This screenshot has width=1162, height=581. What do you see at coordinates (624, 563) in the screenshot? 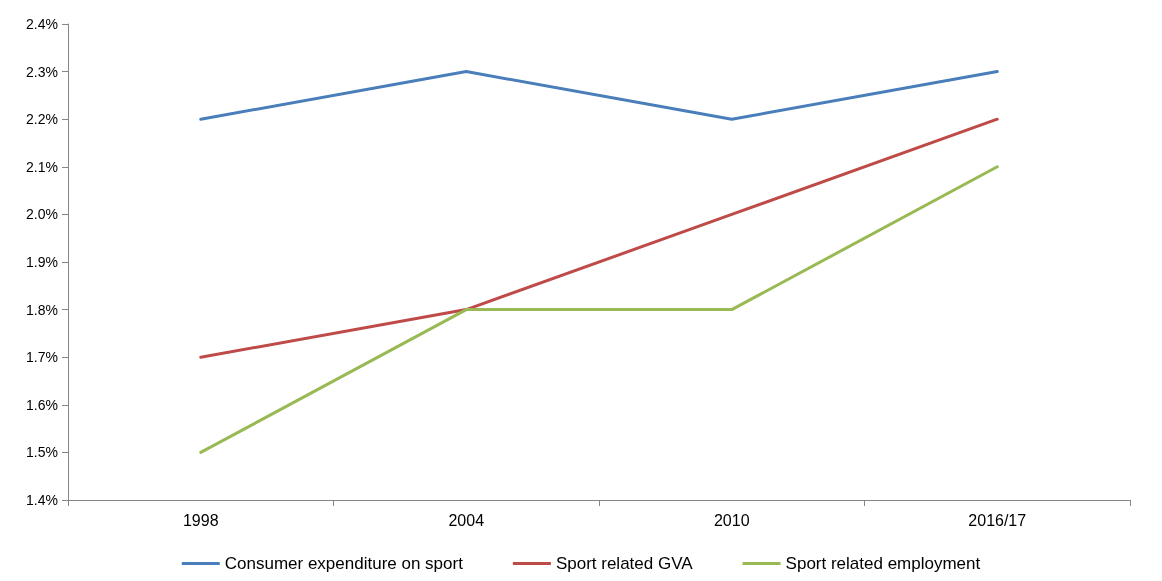
I see `legend-label: Sport related GVA` at bounding box center [624, 563].